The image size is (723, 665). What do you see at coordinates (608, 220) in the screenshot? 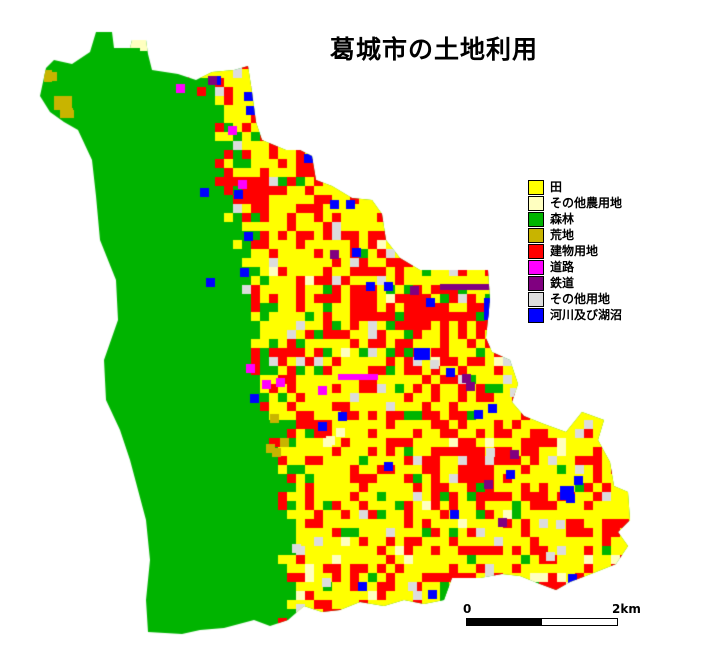
I see `legend-item-forest: 森林` at bounding box center [608, 220].